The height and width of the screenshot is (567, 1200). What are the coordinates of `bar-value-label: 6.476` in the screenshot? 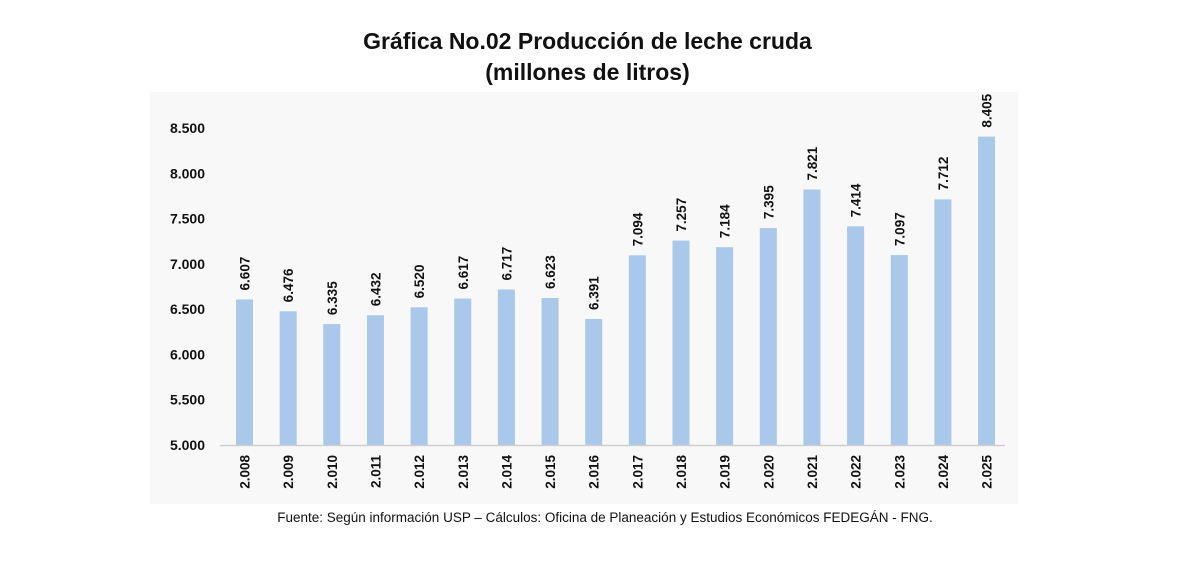 It's located at (288, 285).